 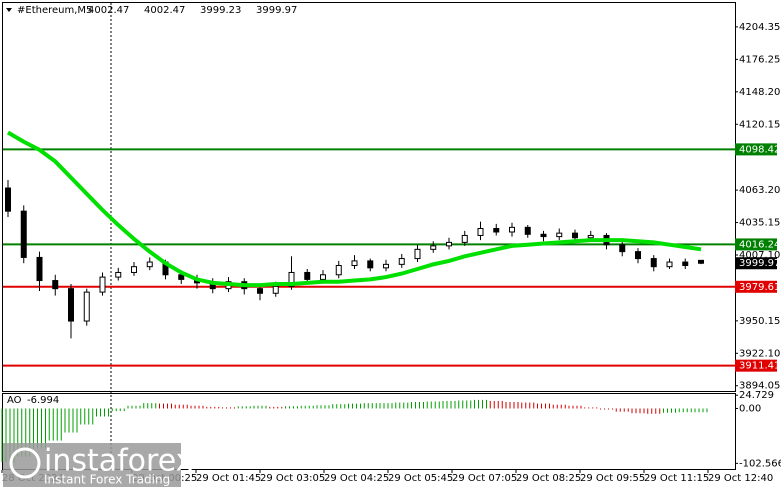 I want to click on x-tick-label: 29 Oct 01:45, so click(x=228, y=478).